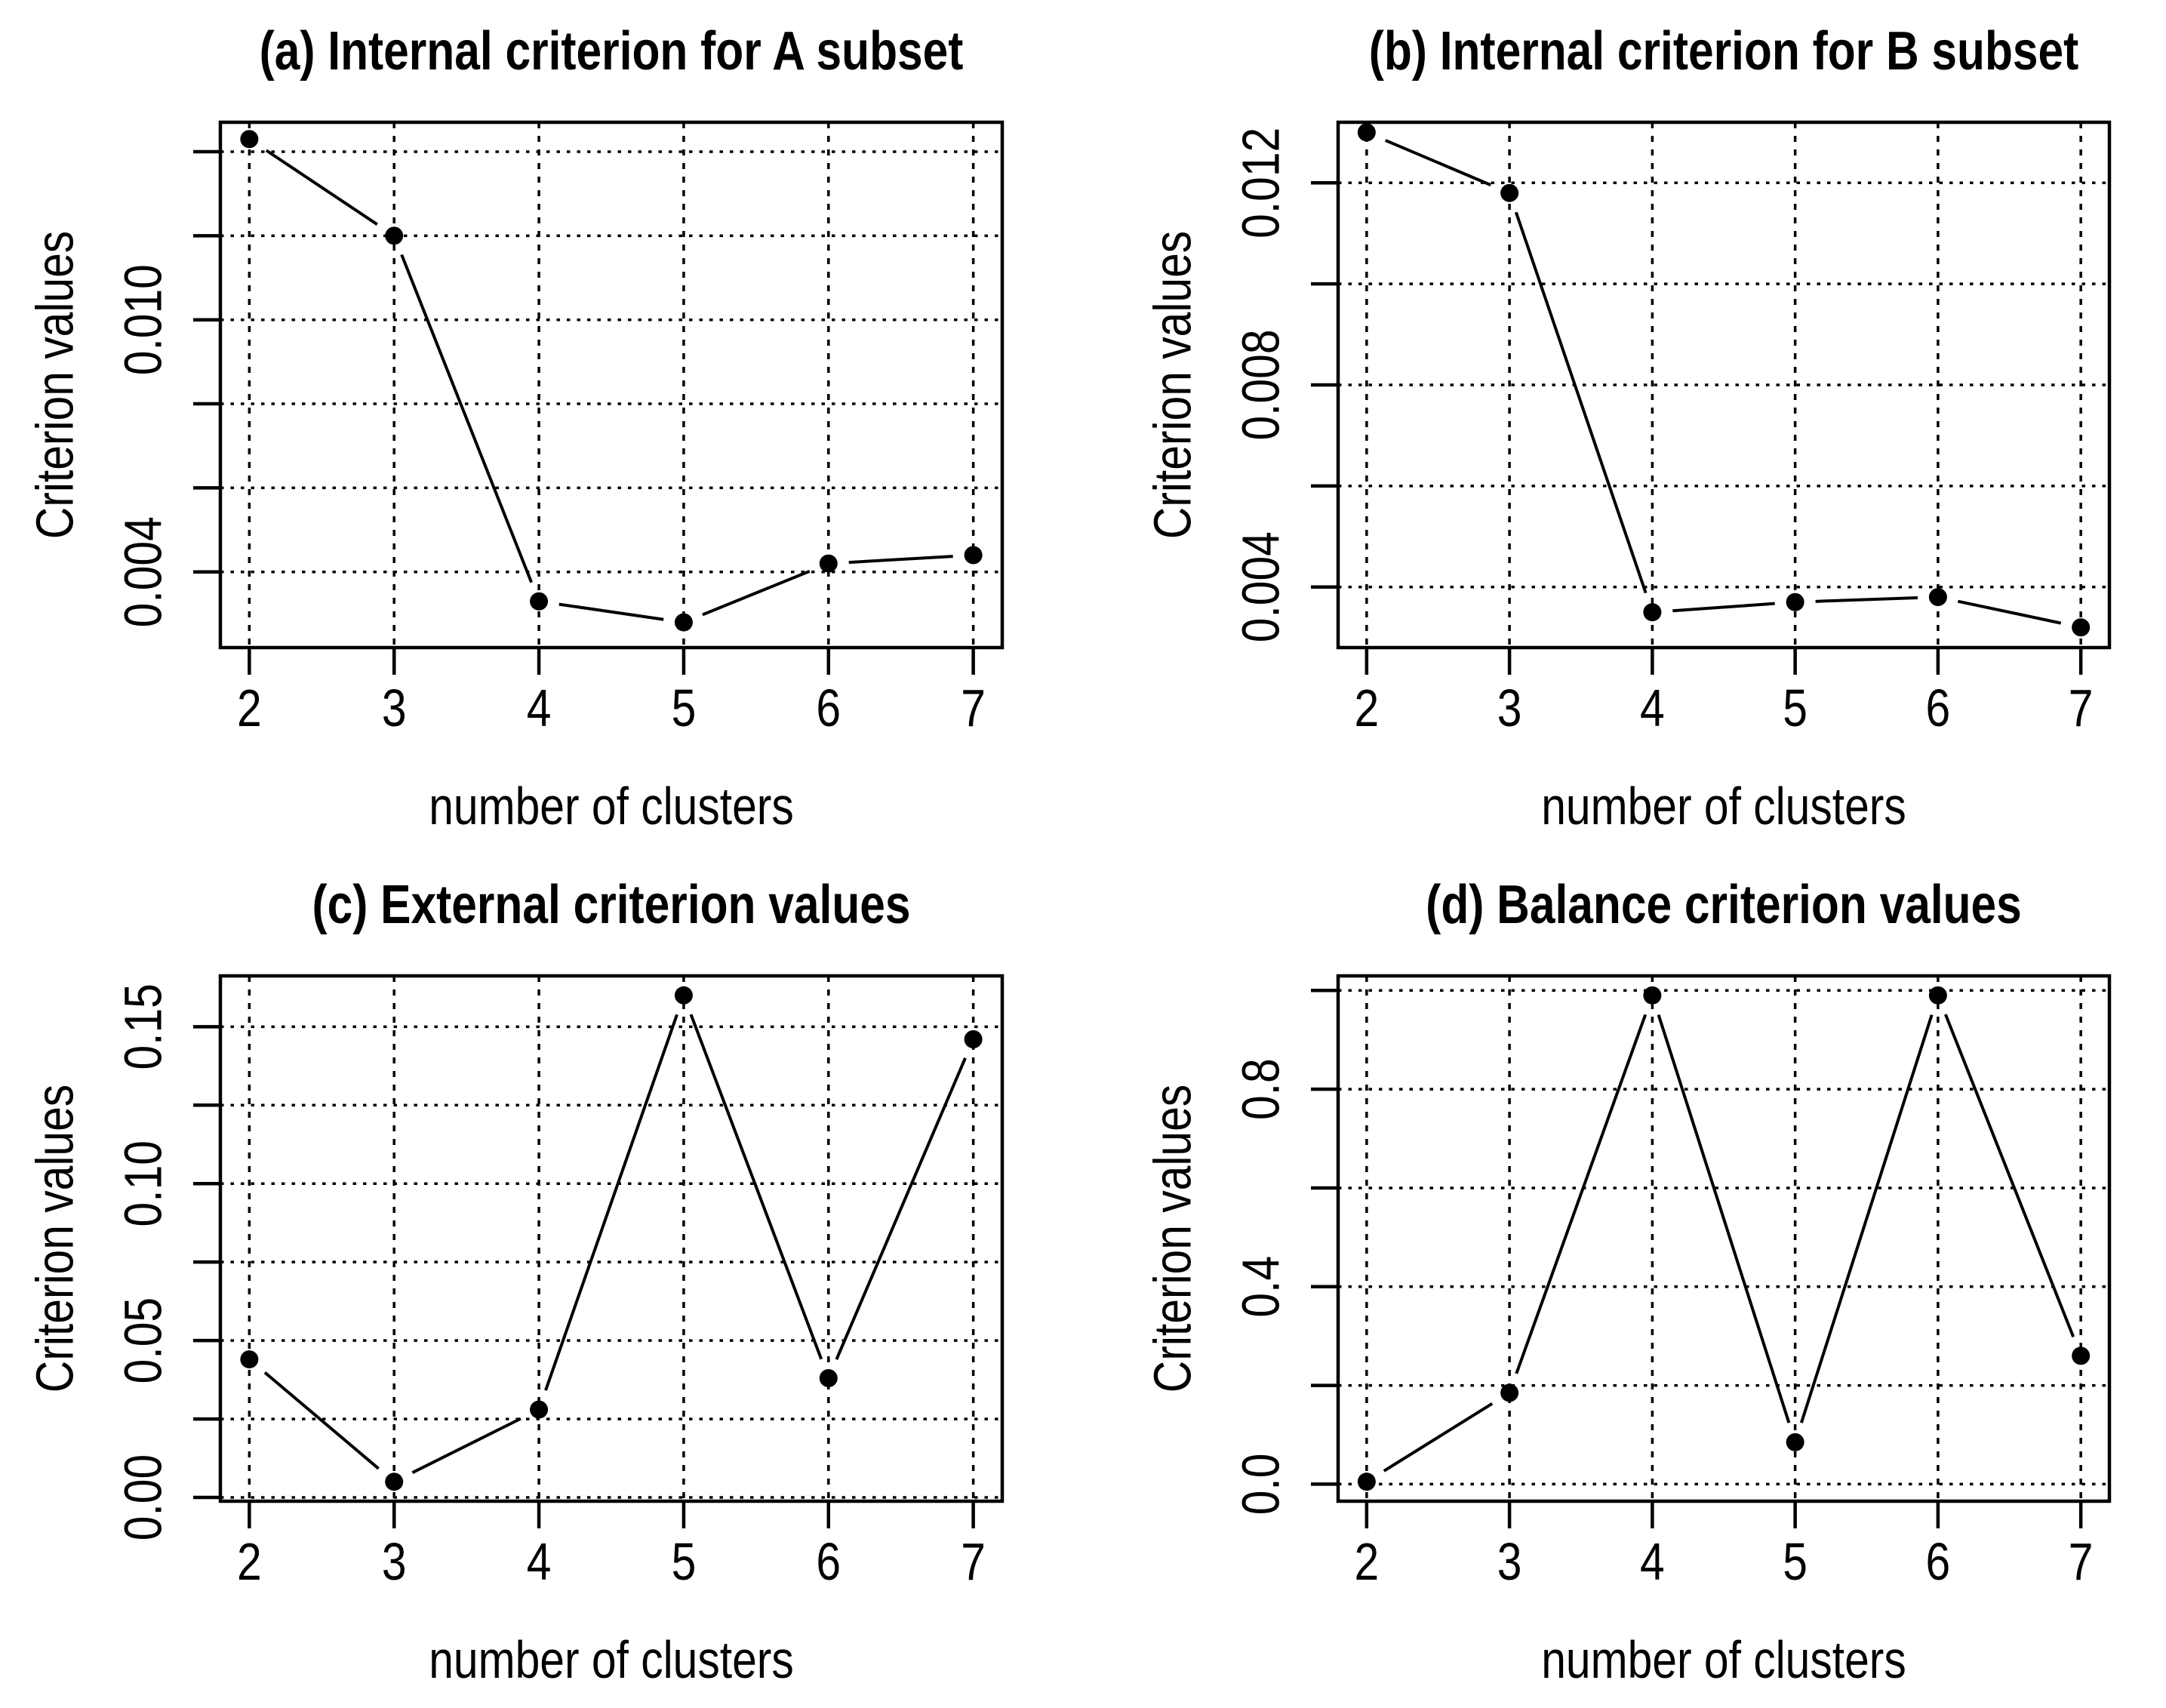 Image resolution: width=2166 pixels, height=1708 pixels. I want to click on y-tick-label: 0.008, so click(1261, 384).